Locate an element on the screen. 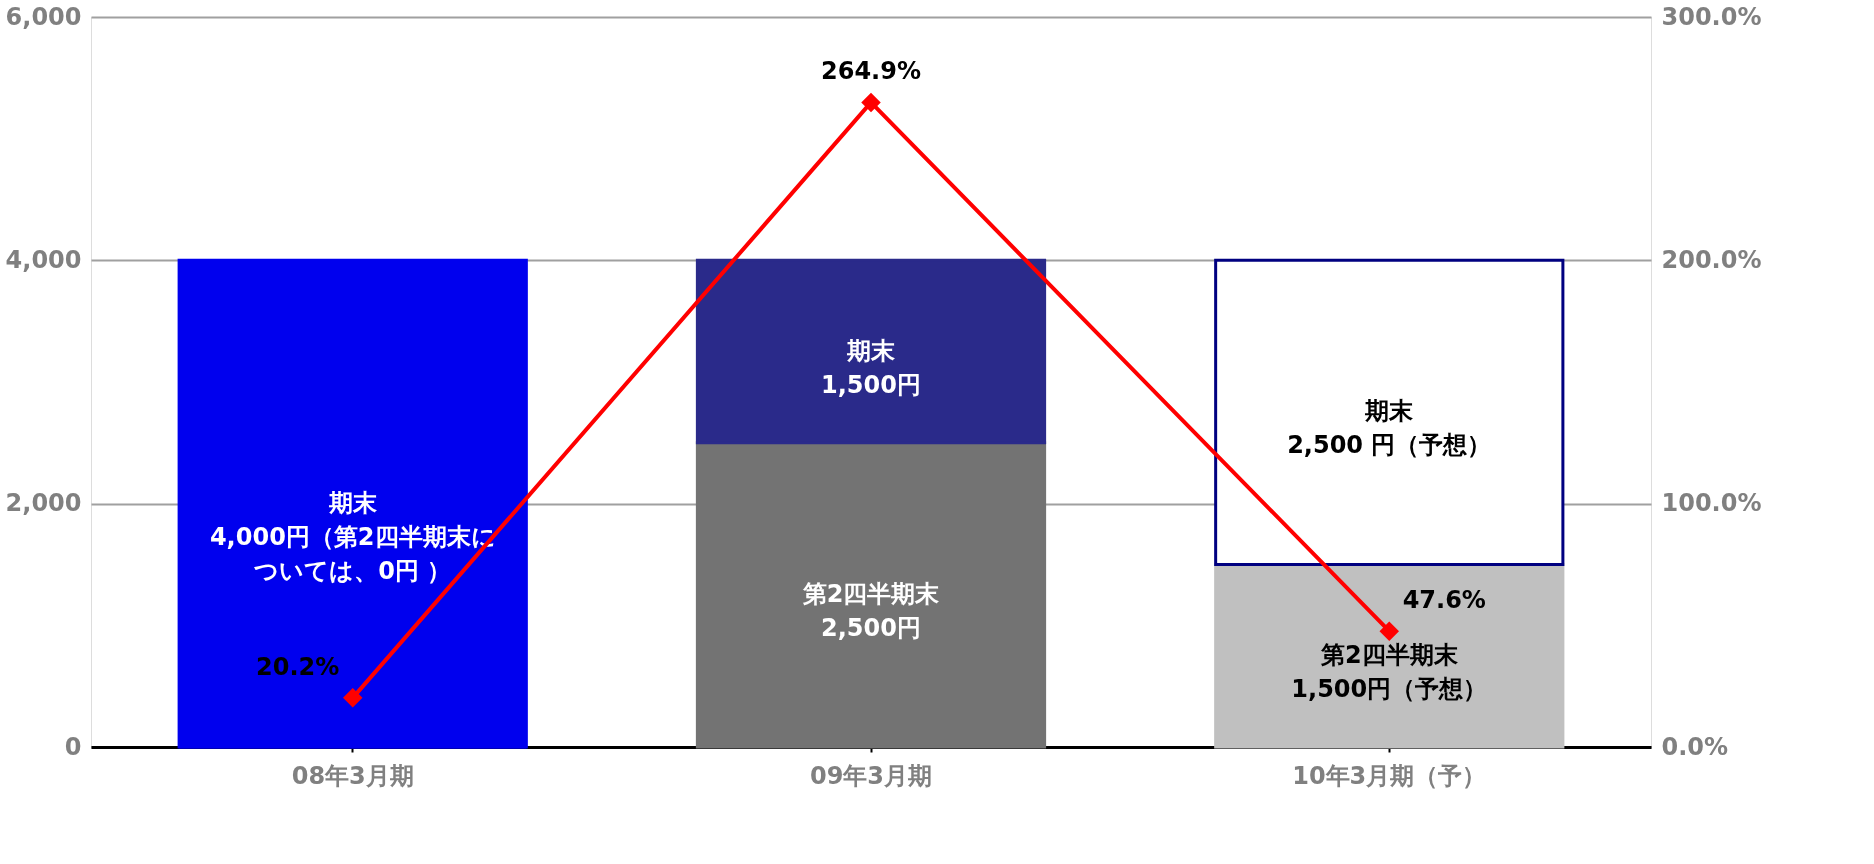 This screenshot has width=1874, height=864. annotation: 第2四半期末 2,500円 is located at coordinates (871, 610).